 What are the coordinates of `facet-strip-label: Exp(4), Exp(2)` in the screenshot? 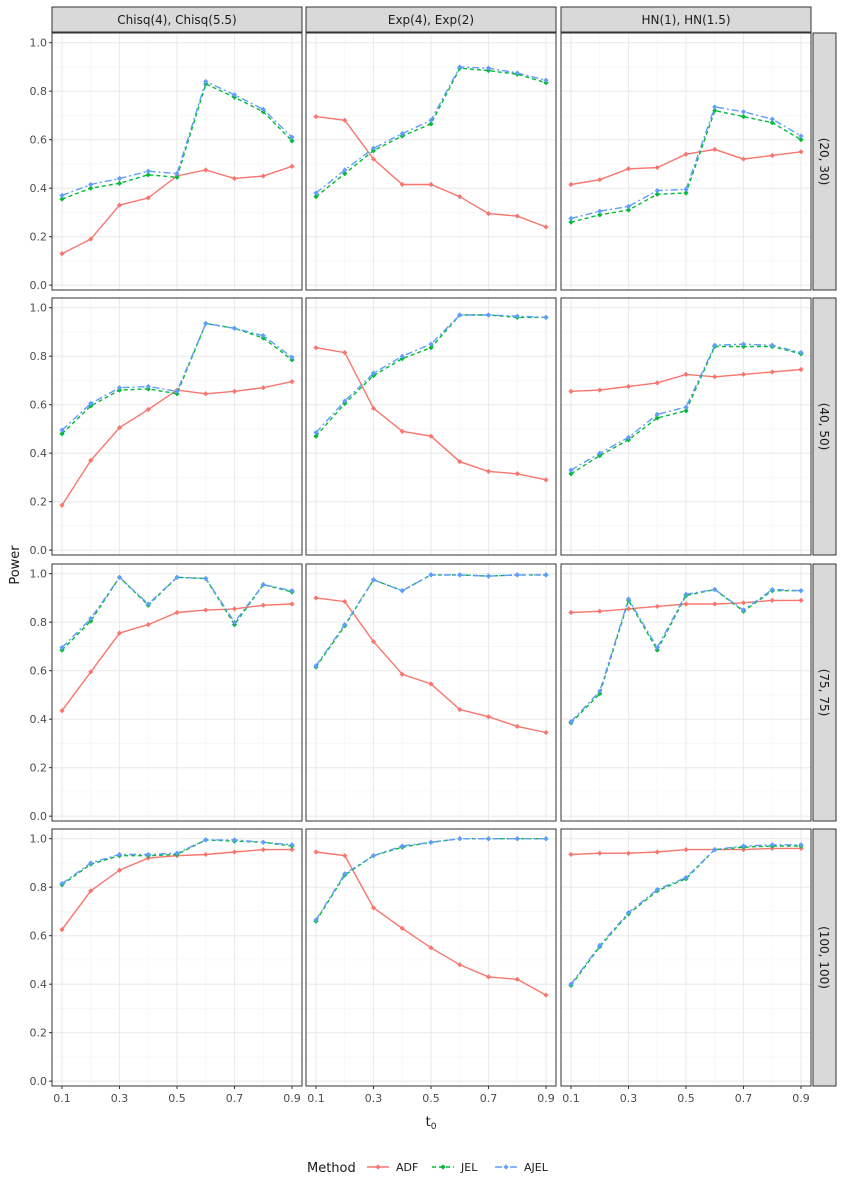 It's located at (431, 20).